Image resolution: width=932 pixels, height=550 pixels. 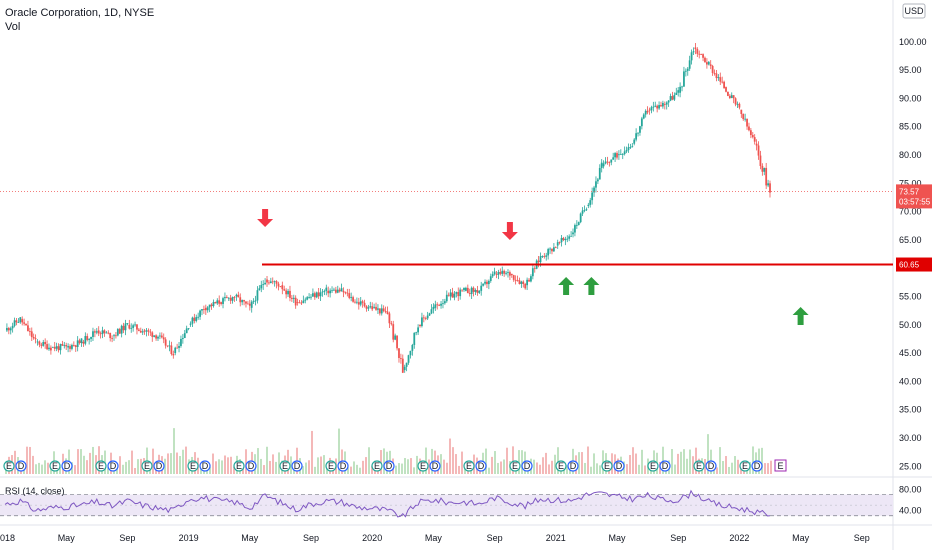 What do you see at coordinates (914, 11) in the screenshot?
I see `currency-badge` at bounding box center [914, 11].